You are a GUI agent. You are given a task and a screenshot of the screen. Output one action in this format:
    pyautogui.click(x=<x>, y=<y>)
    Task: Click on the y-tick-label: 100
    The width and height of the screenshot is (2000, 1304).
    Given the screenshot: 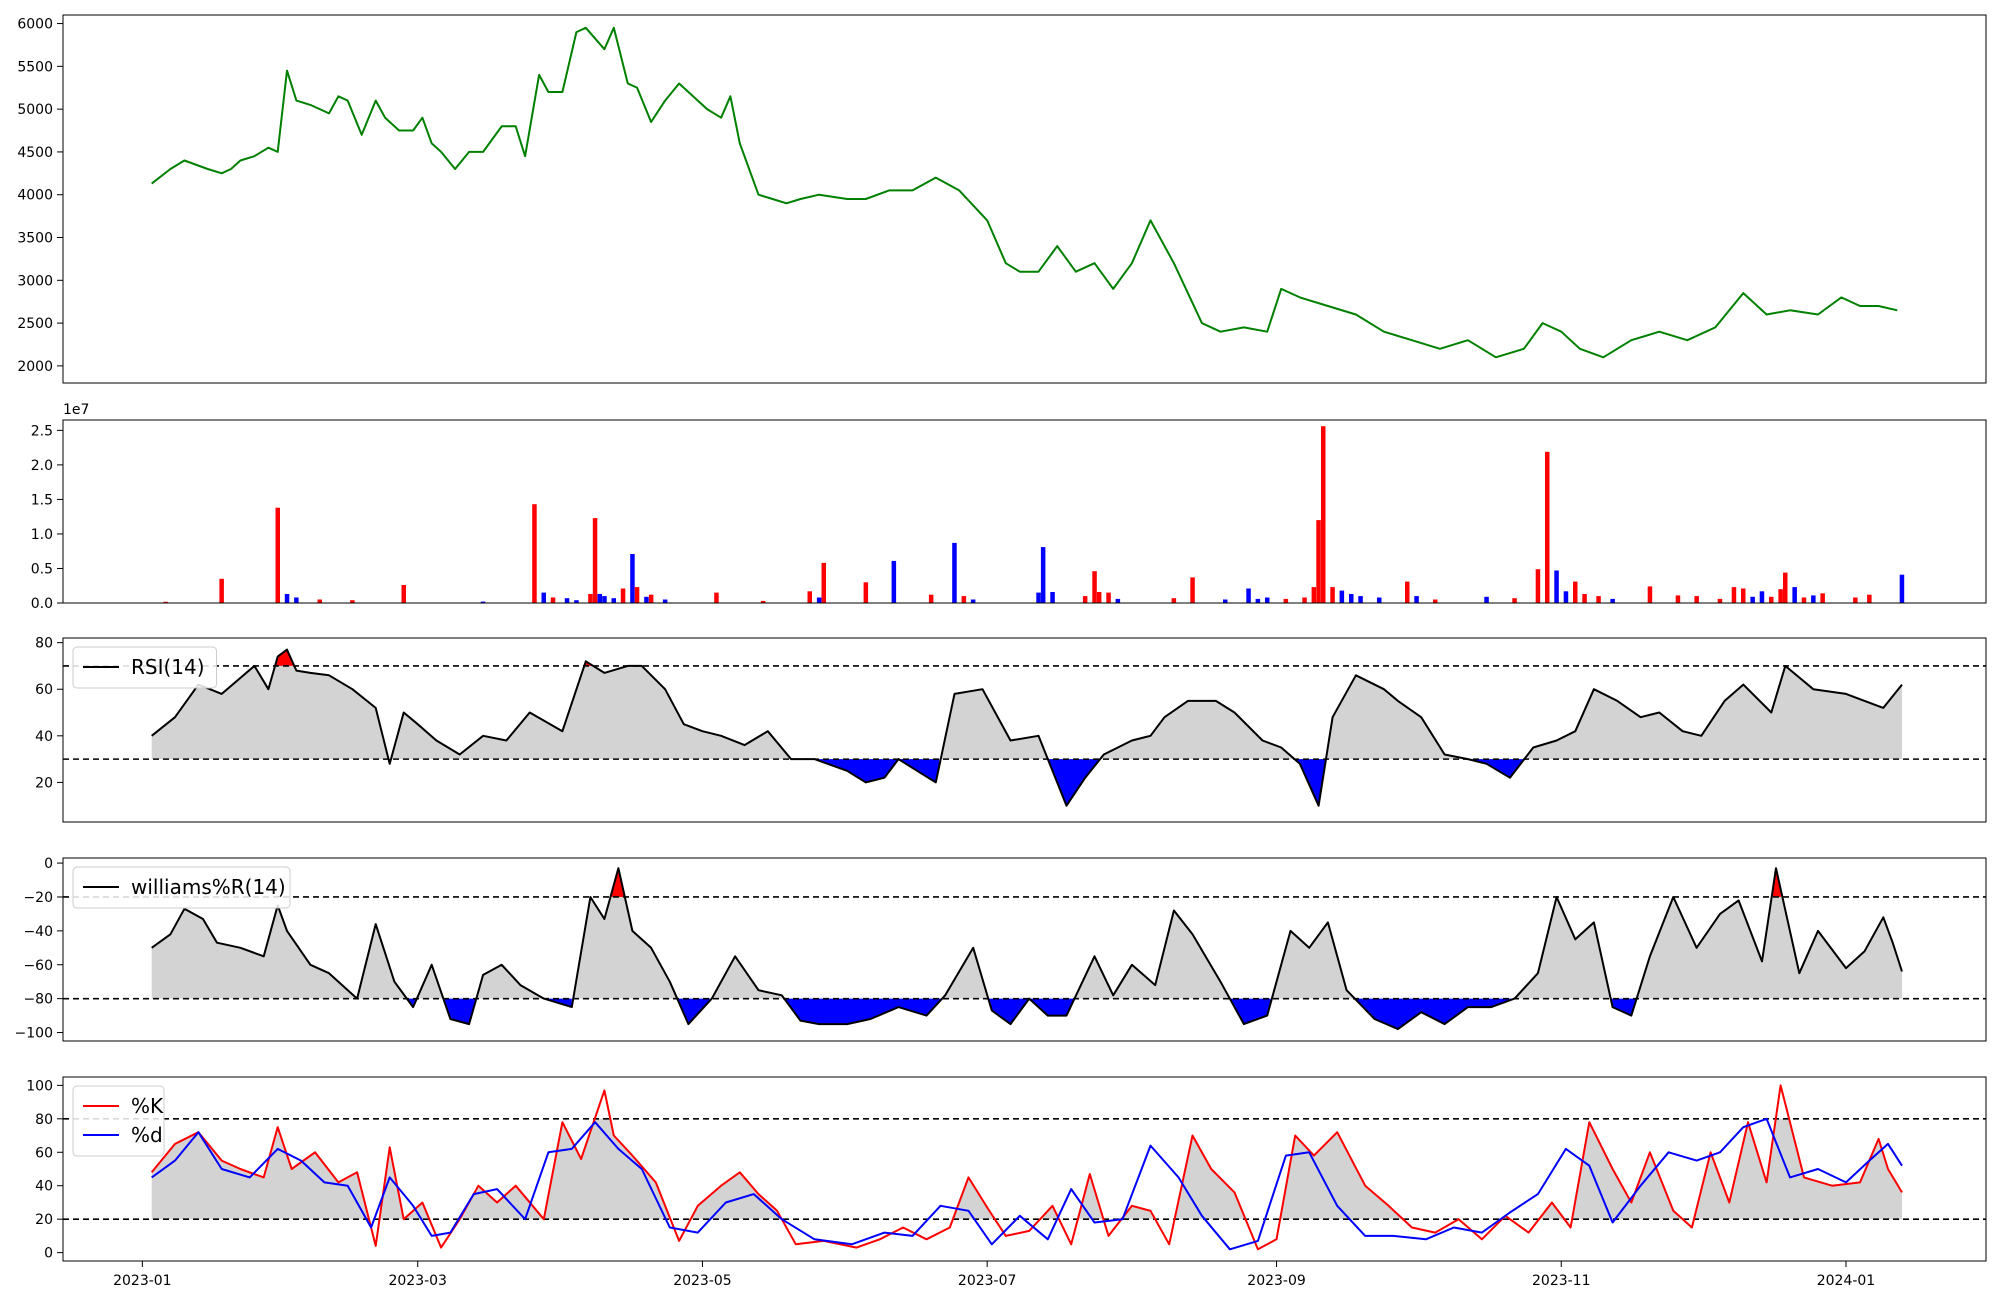 What is the action you would take?
    pyautogui.click(x=39, y=1086)
    